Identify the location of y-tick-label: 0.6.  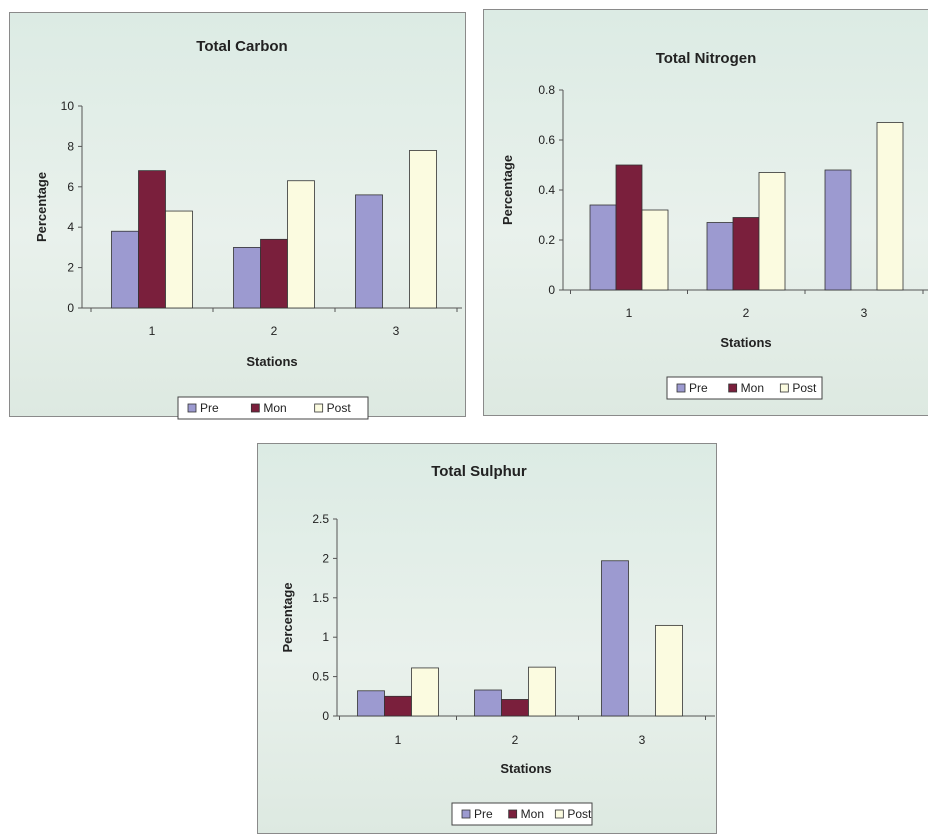
(546, 140).